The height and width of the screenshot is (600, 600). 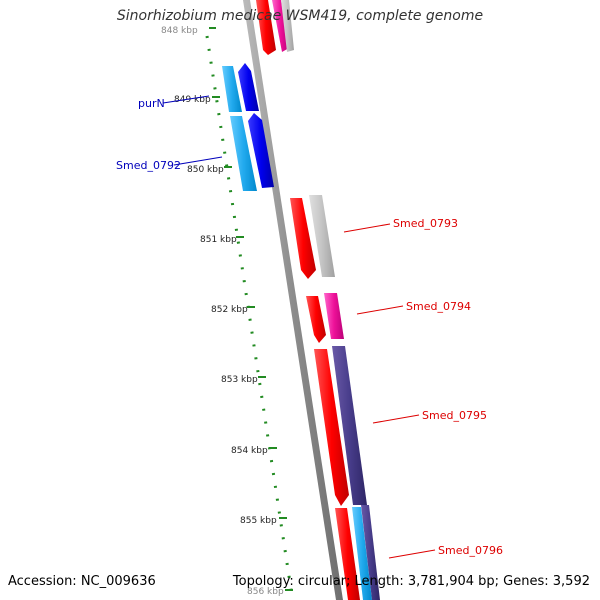 I want to click on gene-label-smed-0795: Smed_0795, so click(x=454, y=415).